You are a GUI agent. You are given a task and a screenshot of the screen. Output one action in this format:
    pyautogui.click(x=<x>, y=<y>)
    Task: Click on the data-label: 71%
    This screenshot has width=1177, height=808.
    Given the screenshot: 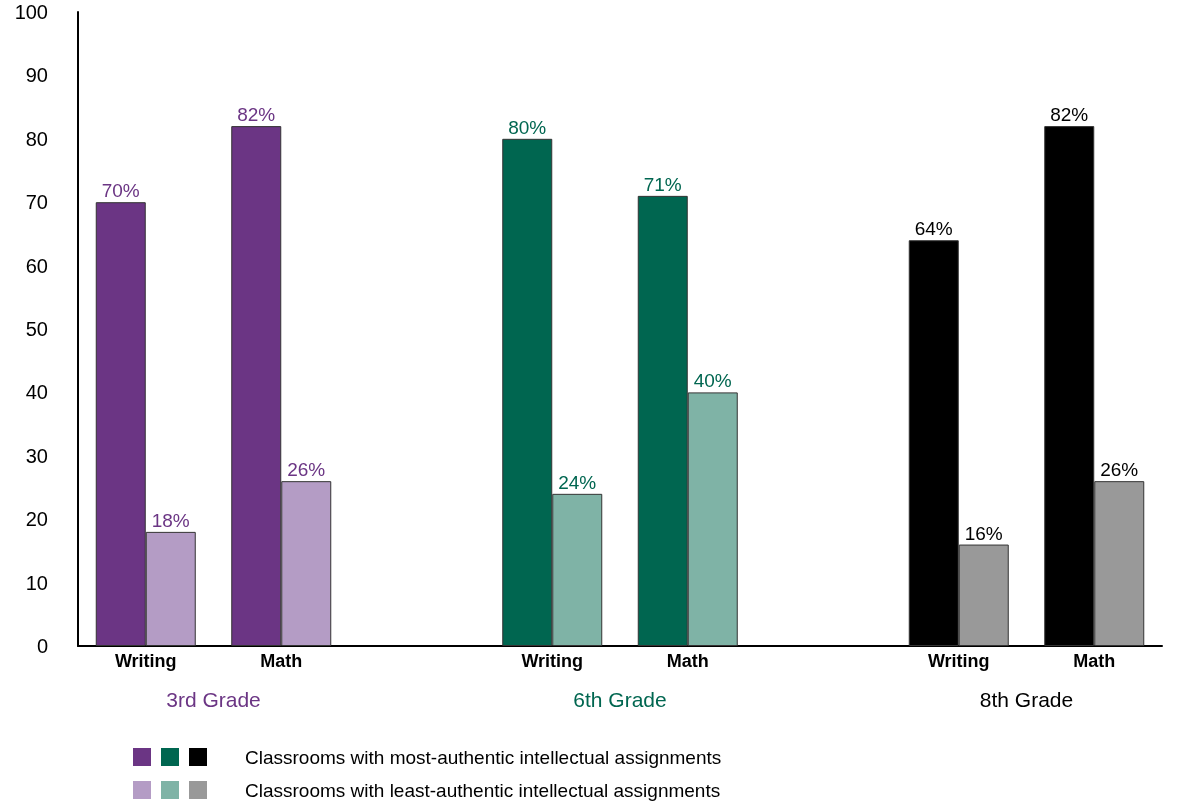 What is the action you would take?
    pyautogui.click(x=662, y=184)
    